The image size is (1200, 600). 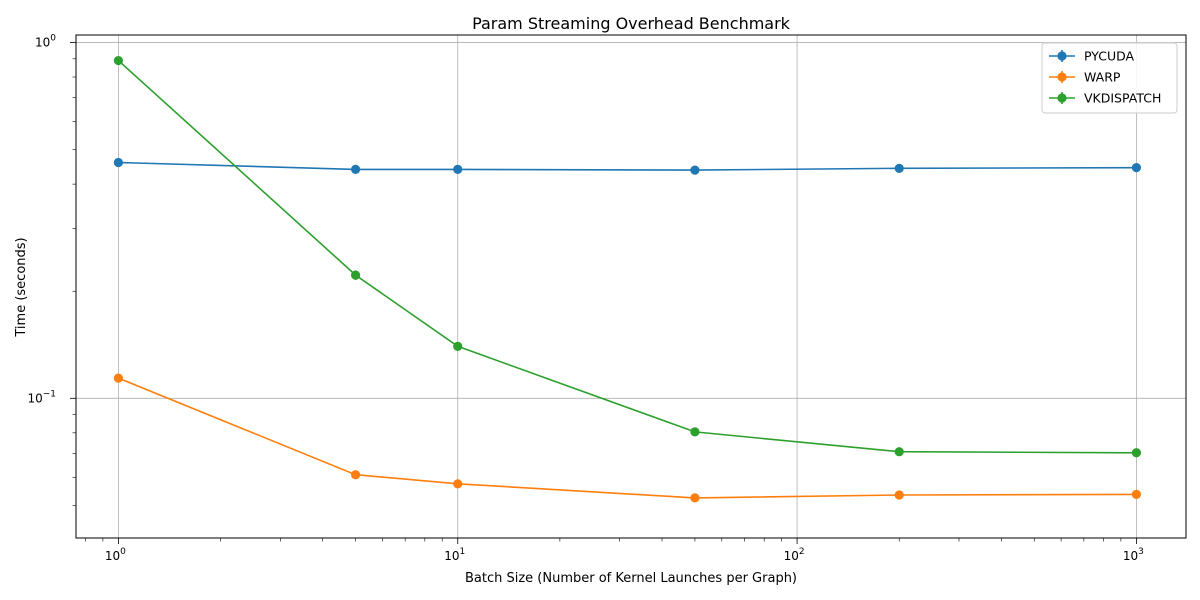 What do you see at coordinates (1122, 98) in the screenshot?
I see `legend-label: VKDISPATCH` at bounding box center [1122, 98].